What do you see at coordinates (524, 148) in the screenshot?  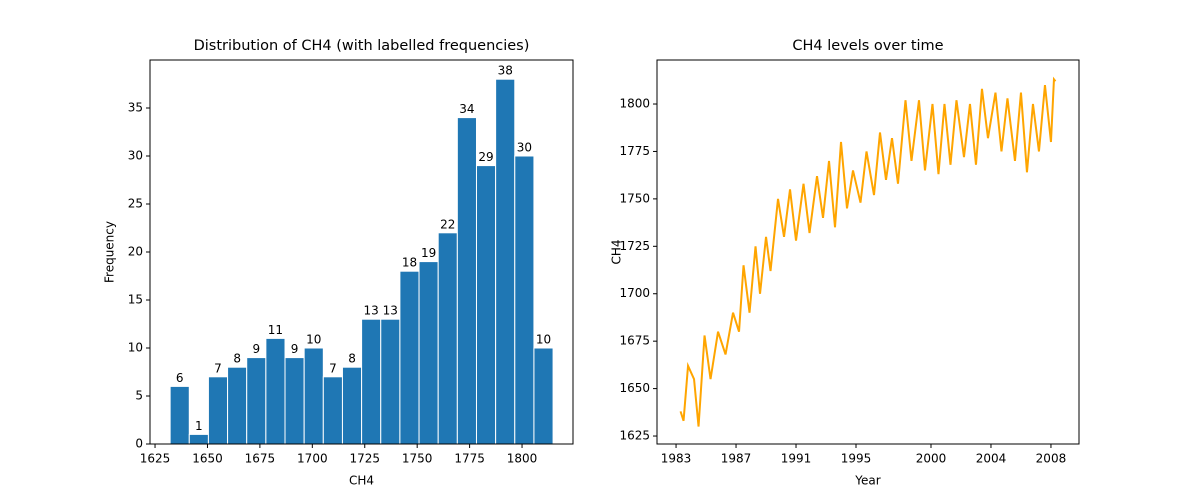 I see `value-label: 30` at bounding box center [524, 148].